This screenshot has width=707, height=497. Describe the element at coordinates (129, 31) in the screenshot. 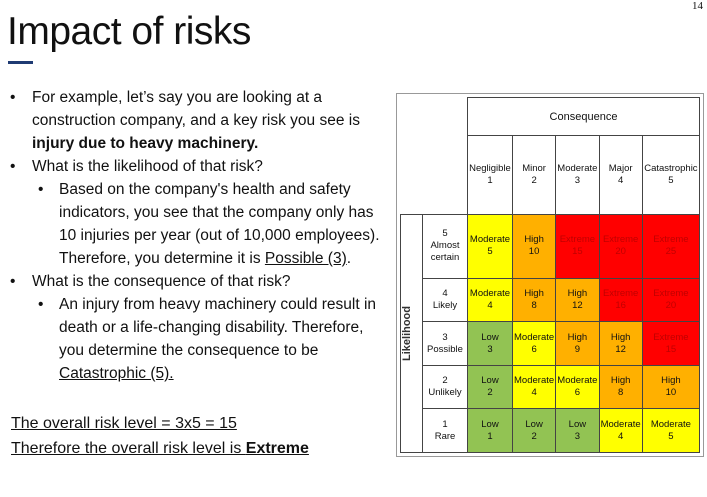

I see `slide-title: Impact of risks` at that location.